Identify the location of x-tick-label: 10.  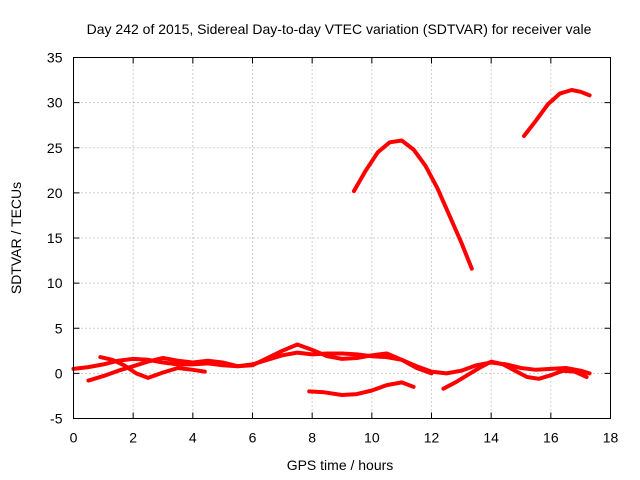
(372, 438).